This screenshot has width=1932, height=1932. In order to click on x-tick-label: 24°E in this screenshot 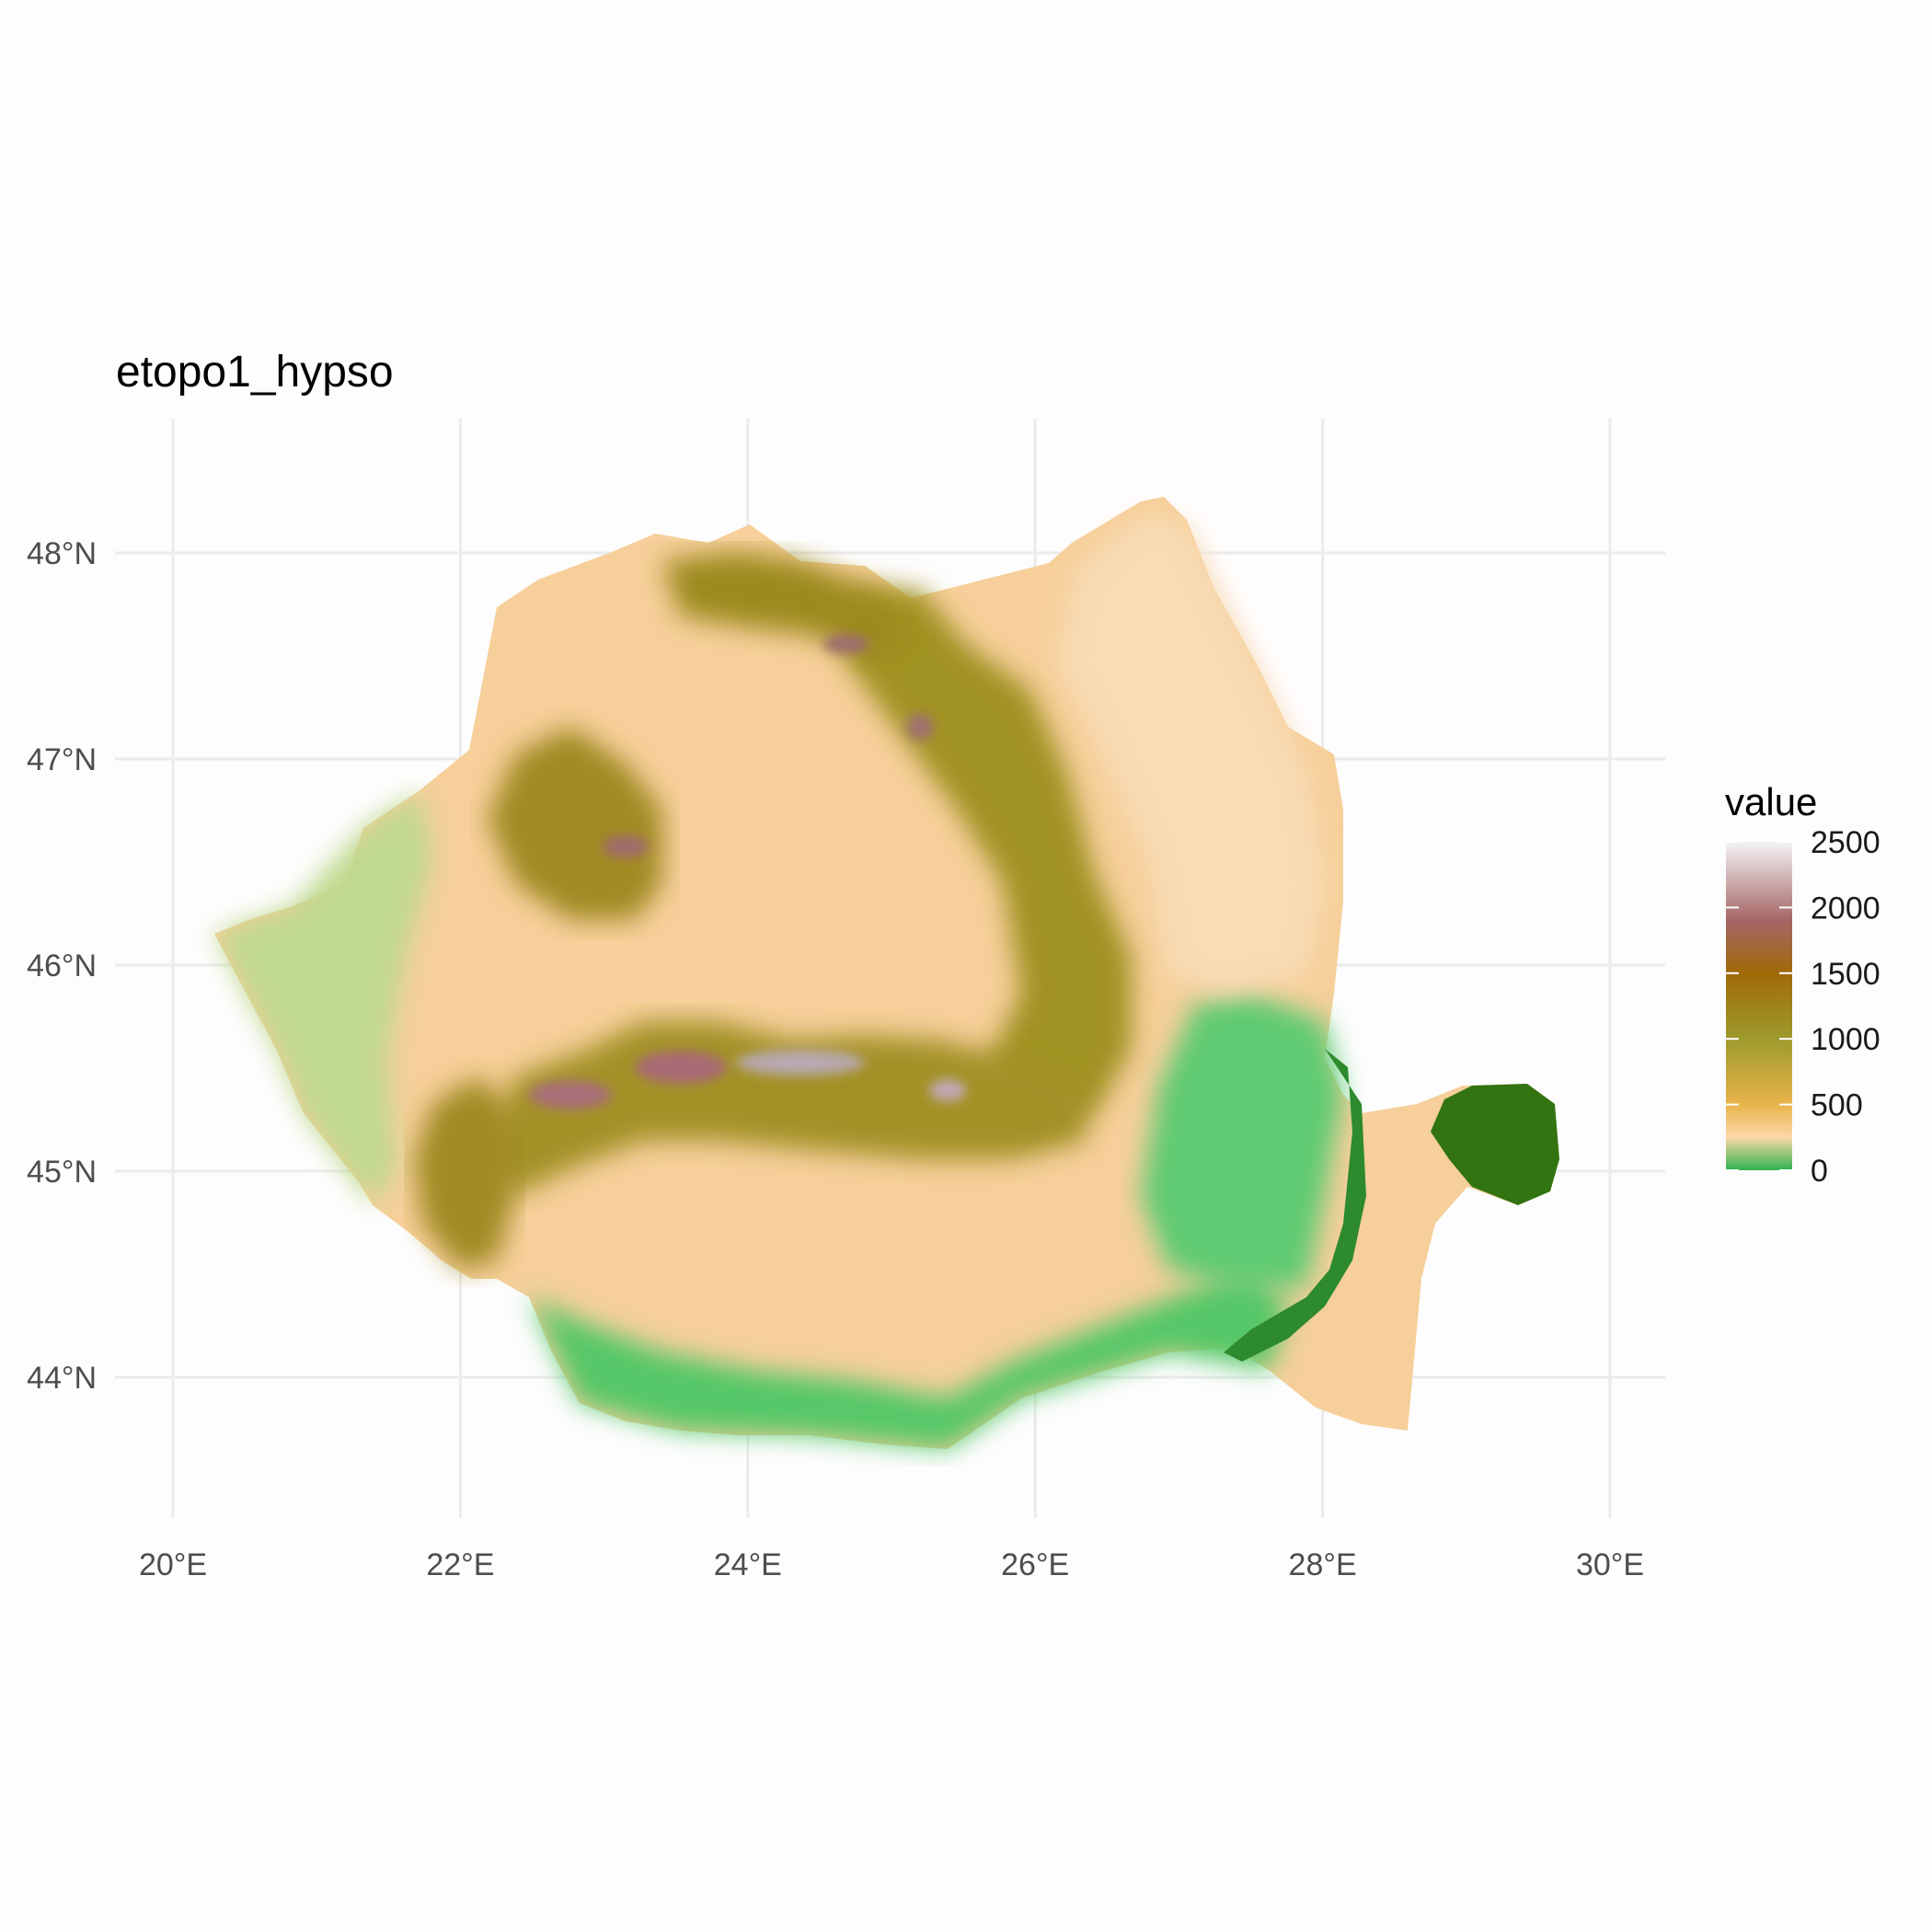, I will do `click(748, 1564)`.